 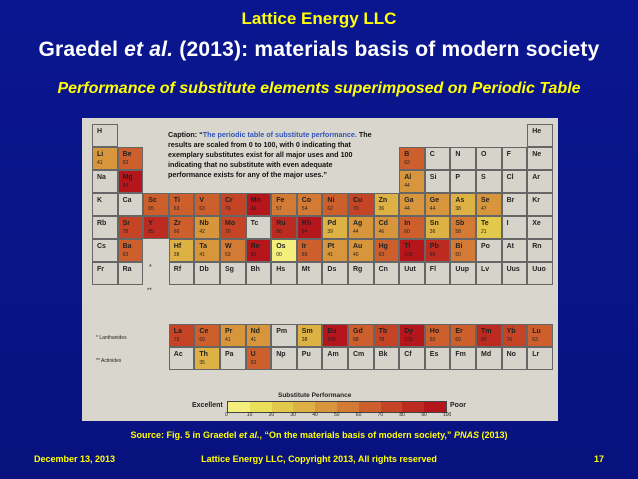 I want to click on element-score: 54, so click(x=304, y=209).